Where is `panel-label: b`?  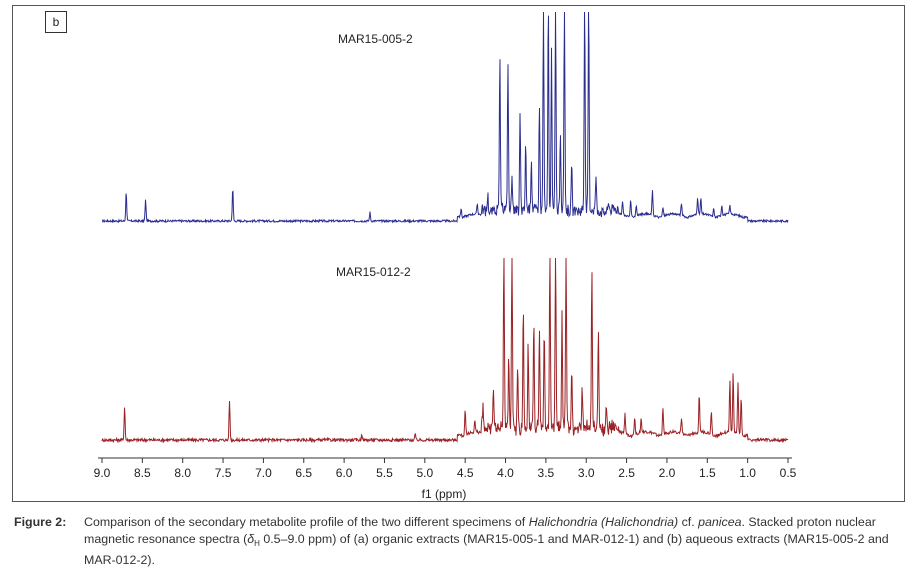 panel-label: b is located at coordinates (56, 22).